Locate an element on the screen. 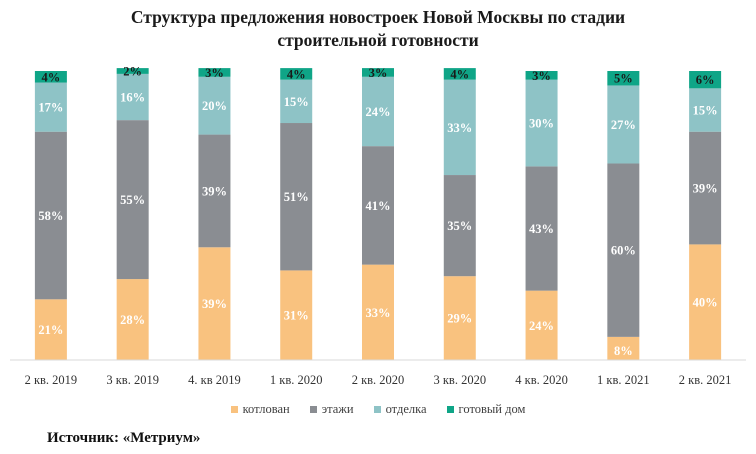 The image size is (756, 454). legend-item: этажи is located at coordinates (331, 409).